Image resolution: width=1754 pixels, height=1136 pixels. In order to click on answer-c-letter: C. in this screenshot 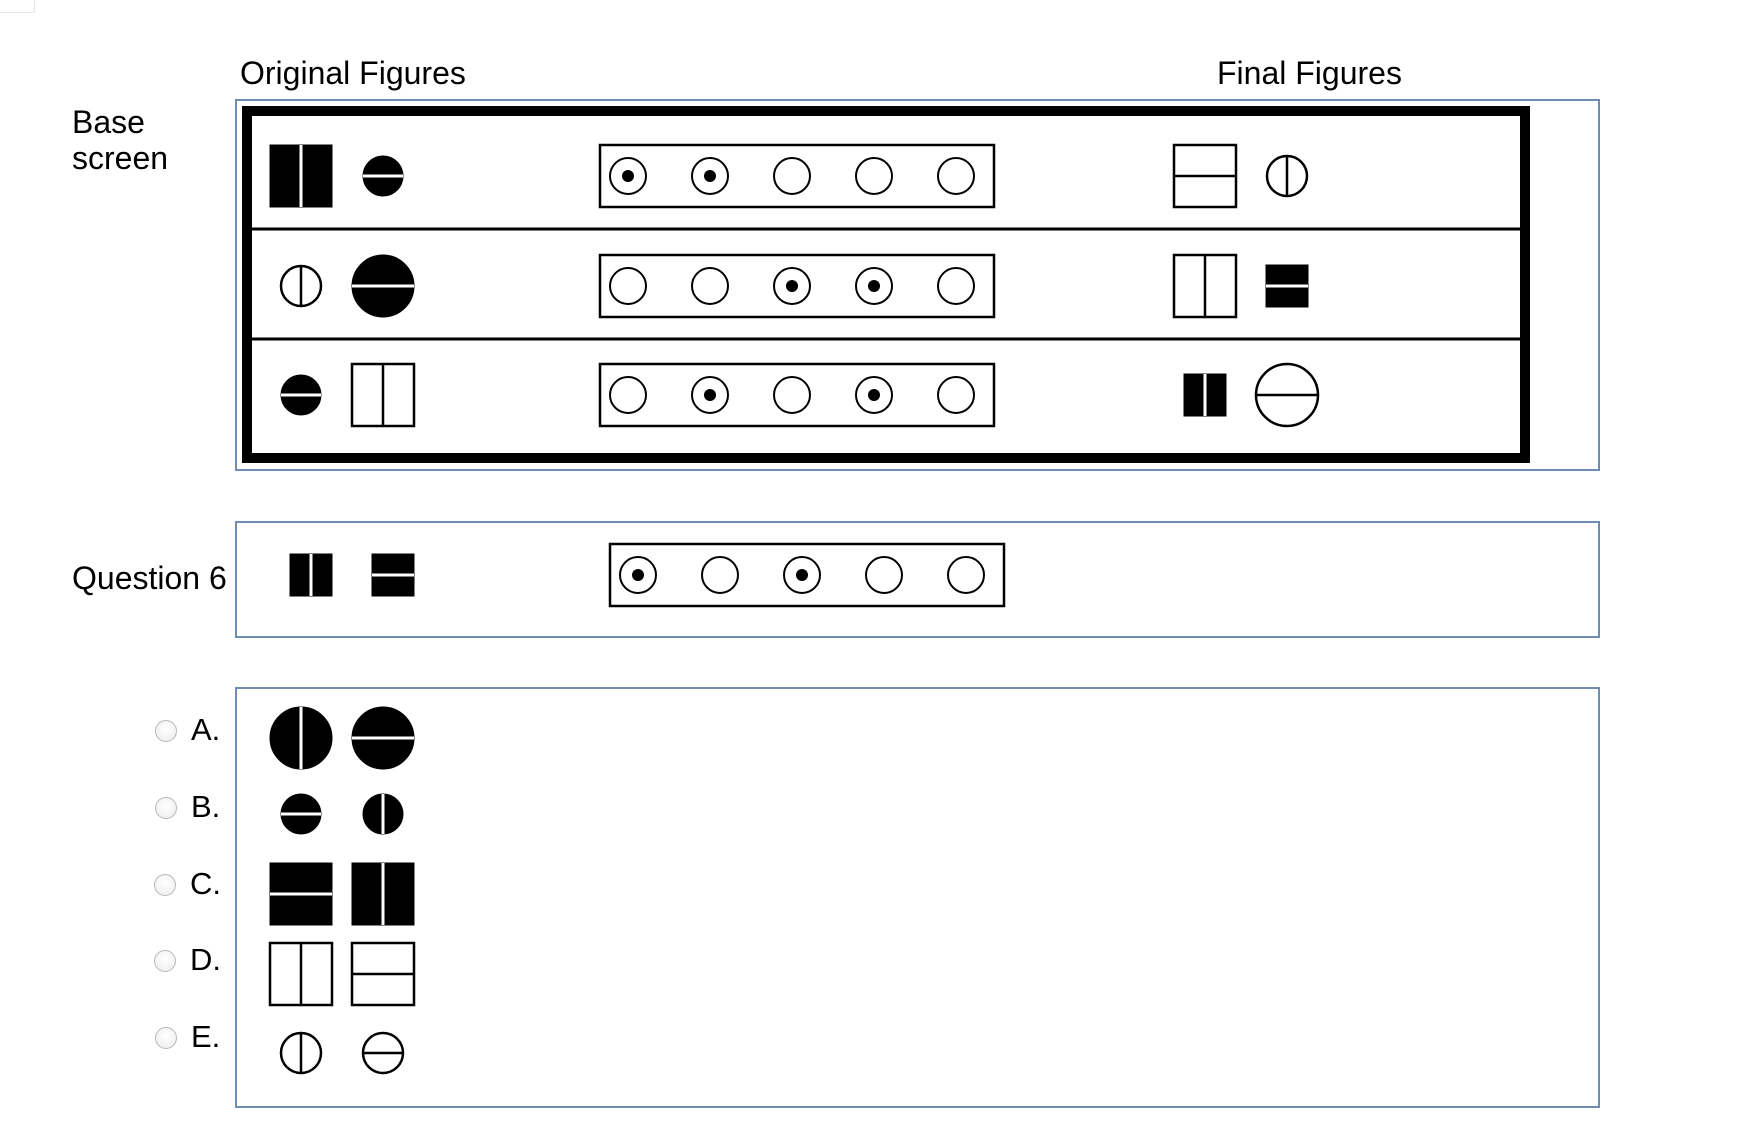, I will do `click(205, 883)`.